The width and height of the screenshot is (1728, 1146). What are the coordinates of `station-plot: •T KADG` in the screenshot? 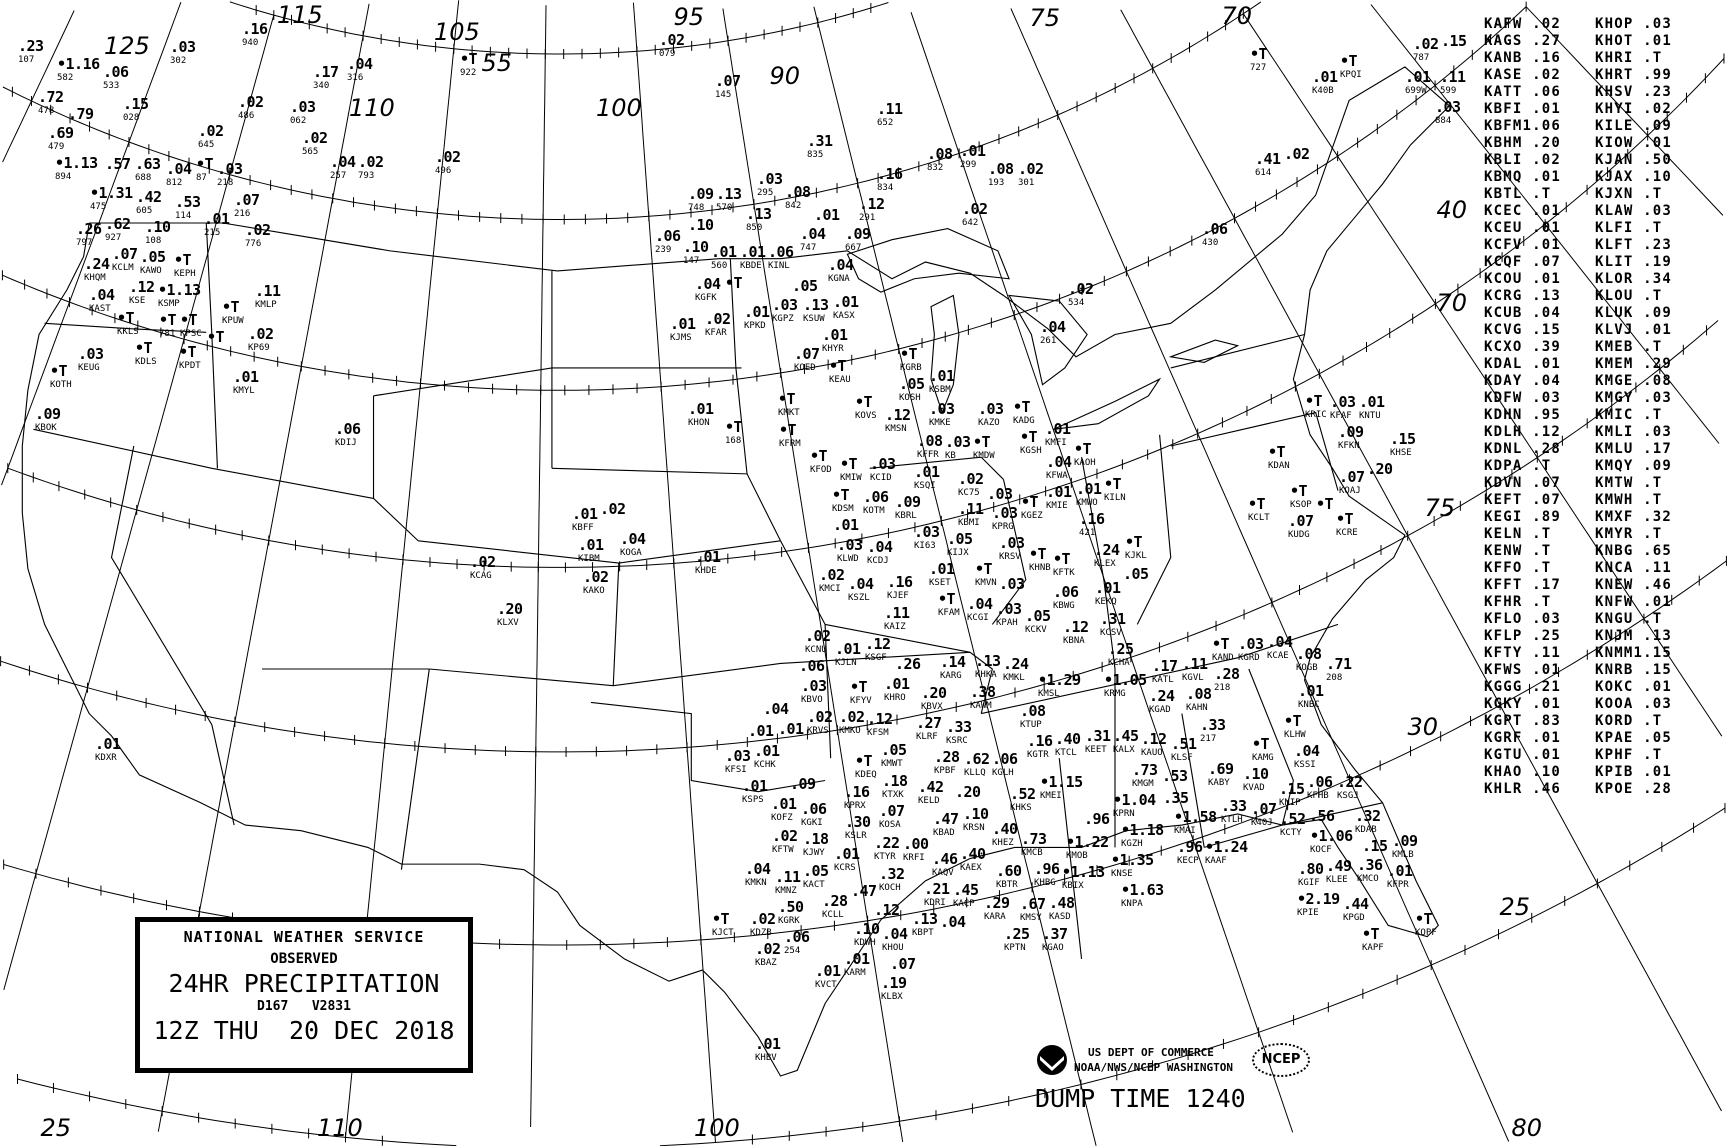 It's located at (1024, 412).